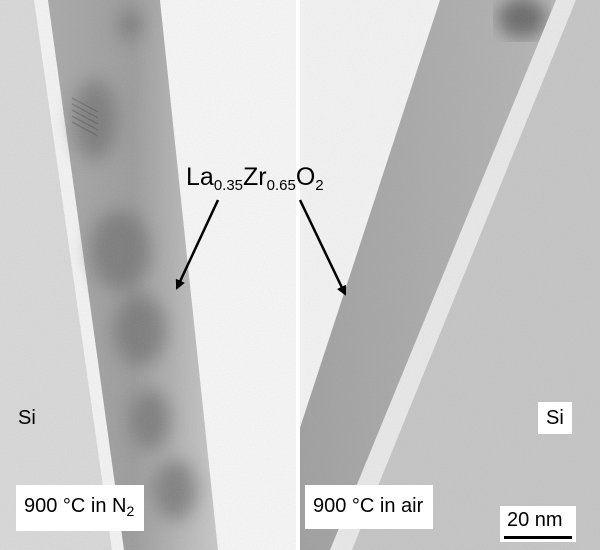  Describe the element at coordinates (305, 177) in the screenshot. I see `compound-o: O` at that location.